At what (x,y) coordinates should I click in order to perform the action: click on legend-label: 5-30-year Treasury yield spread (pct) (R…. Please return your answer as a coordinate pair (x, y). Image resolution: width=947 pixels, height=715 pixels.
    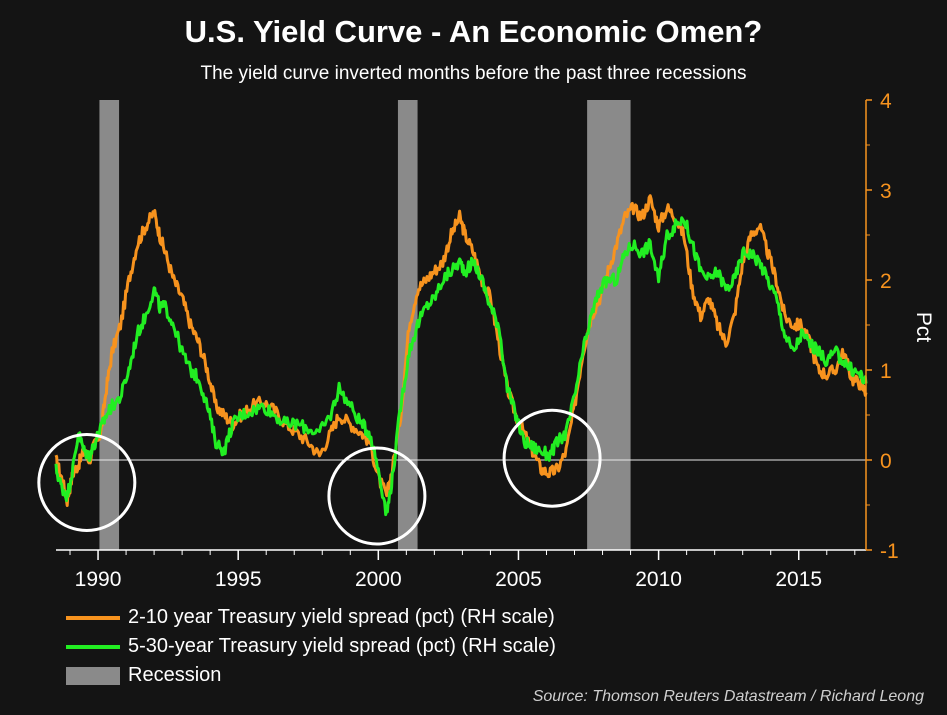
    Looking at the image, I should click on (342, 646).